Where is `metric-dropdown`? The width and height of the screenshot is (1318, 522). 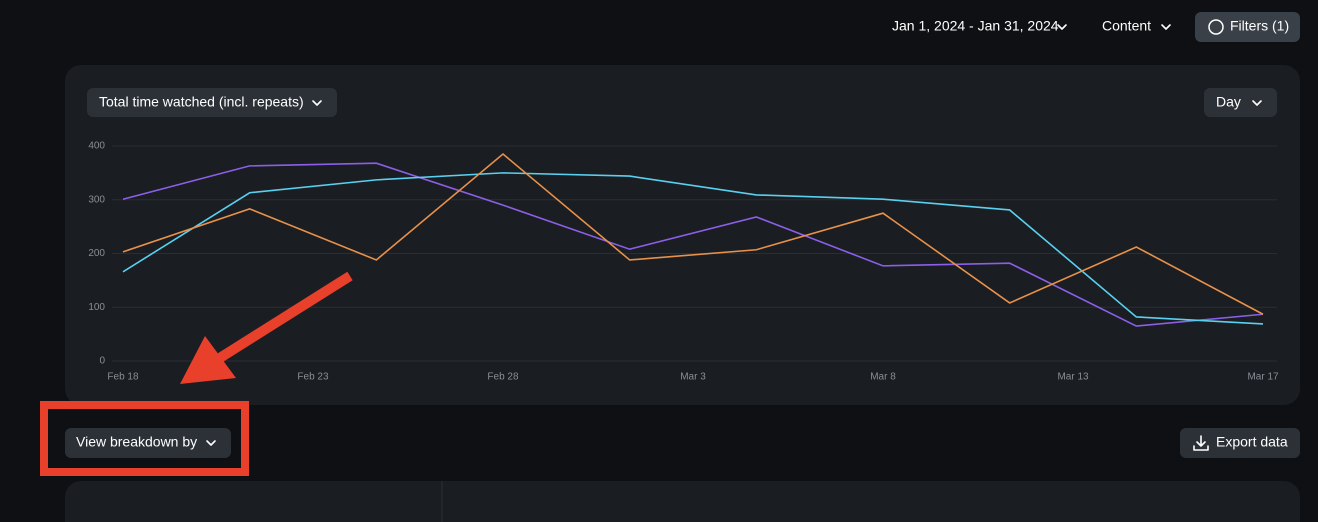 metric-dropdown is located at coordinates (212, 102).